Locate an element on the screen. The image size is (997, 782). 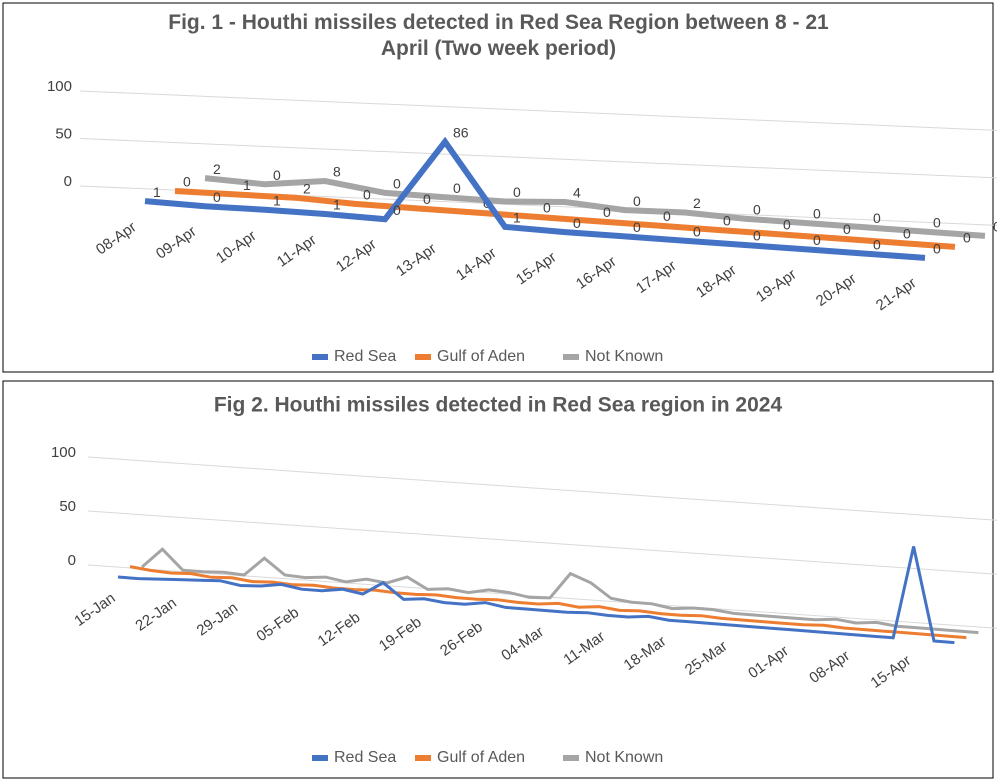
data-label: 86 is located at coordinates (461, 133).